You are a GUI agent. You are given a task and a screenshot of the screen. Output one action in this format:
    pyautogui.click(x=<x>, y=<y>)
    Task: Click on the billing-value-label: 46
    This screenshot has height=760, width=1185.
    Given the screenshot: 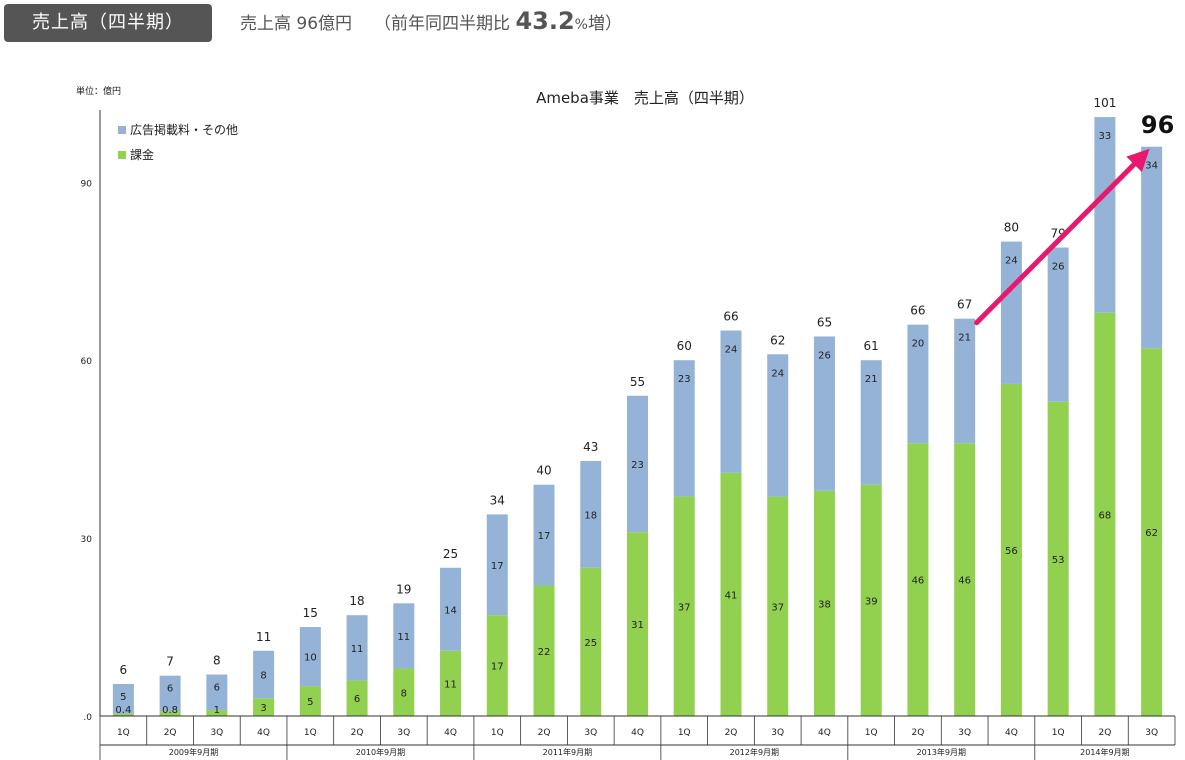 What is the action you would take?
    pyautogui.click(x=918, y=581)
    